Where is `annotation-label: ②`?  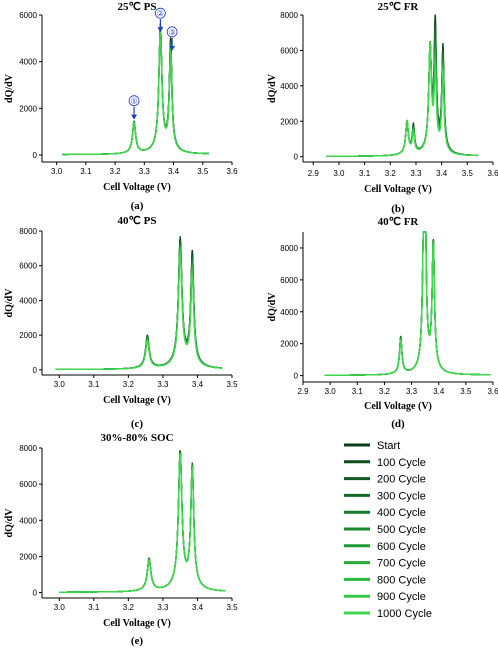 annotation-label: ② is located at coordinates (160, 13).